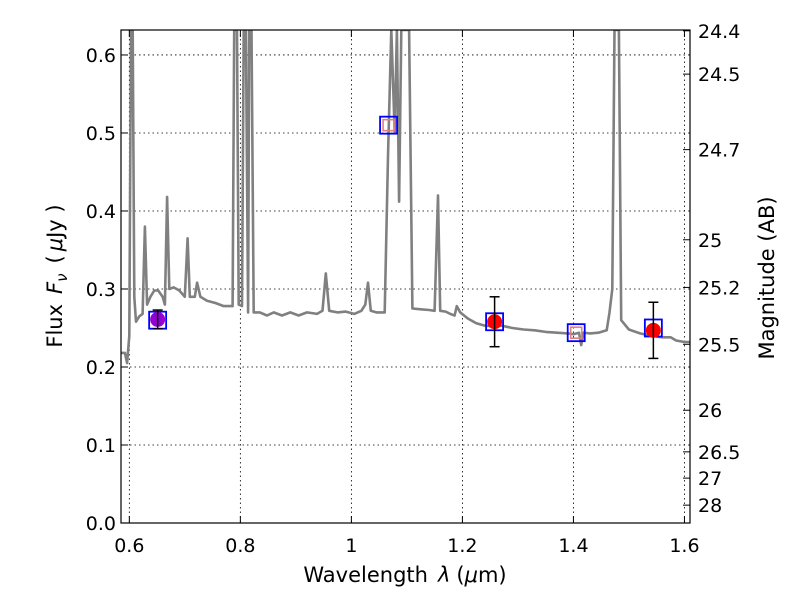 This screenshot has height=600, width=800. What do you see at coordinates (462, 546) in the screenshot?
I see `x-tick-label: 1.2` at bounding box center [462, 546].